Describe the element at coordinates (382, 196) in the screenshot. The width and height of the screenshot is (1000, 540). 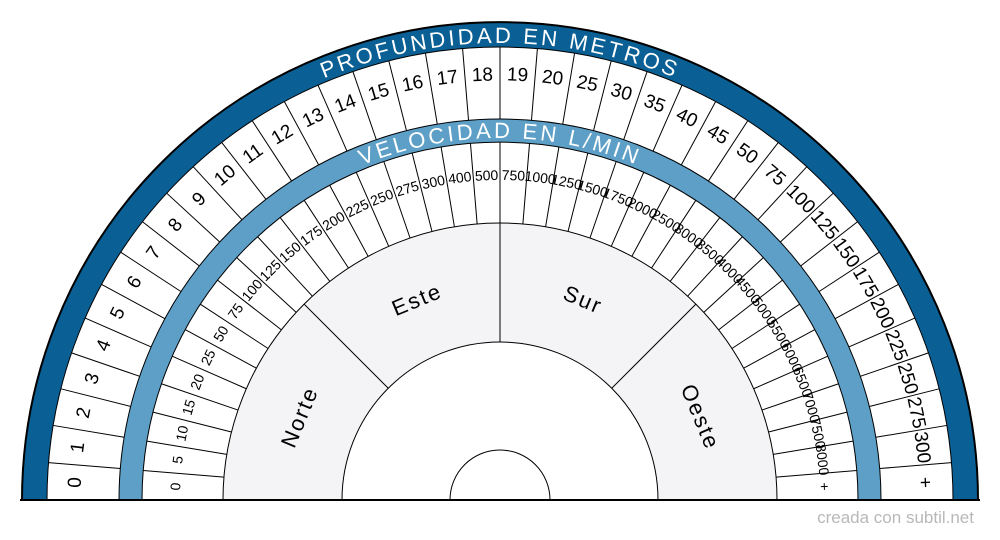
I see `speed-label: 250` at that location.